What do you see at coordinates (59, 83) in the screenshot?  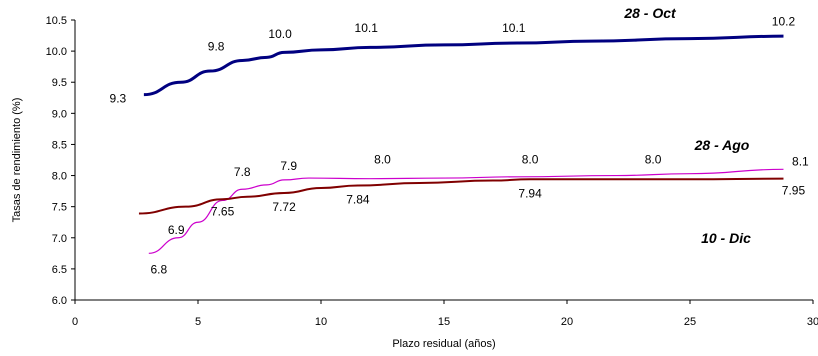 I see `y-tick-label: 9.5` at bounding box center [59, 83].